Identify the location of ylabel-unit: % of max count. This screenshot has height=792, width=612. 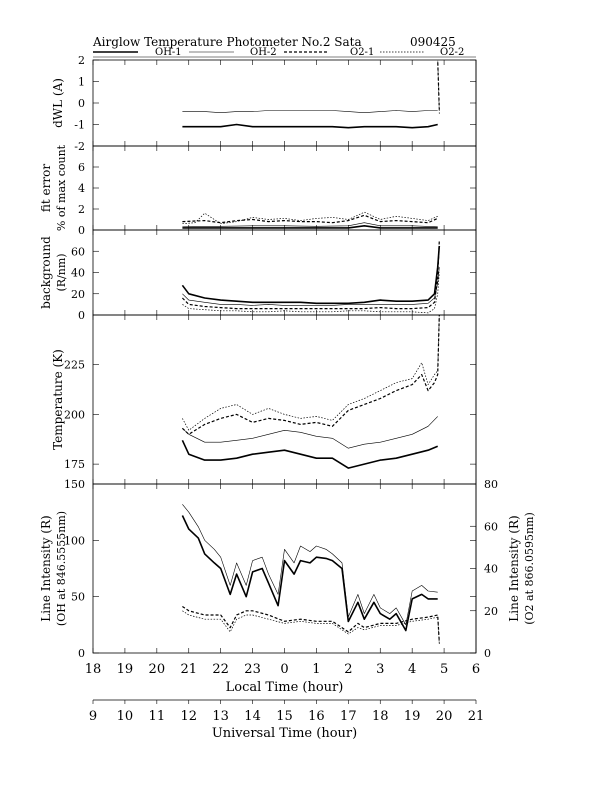
(61, 187).